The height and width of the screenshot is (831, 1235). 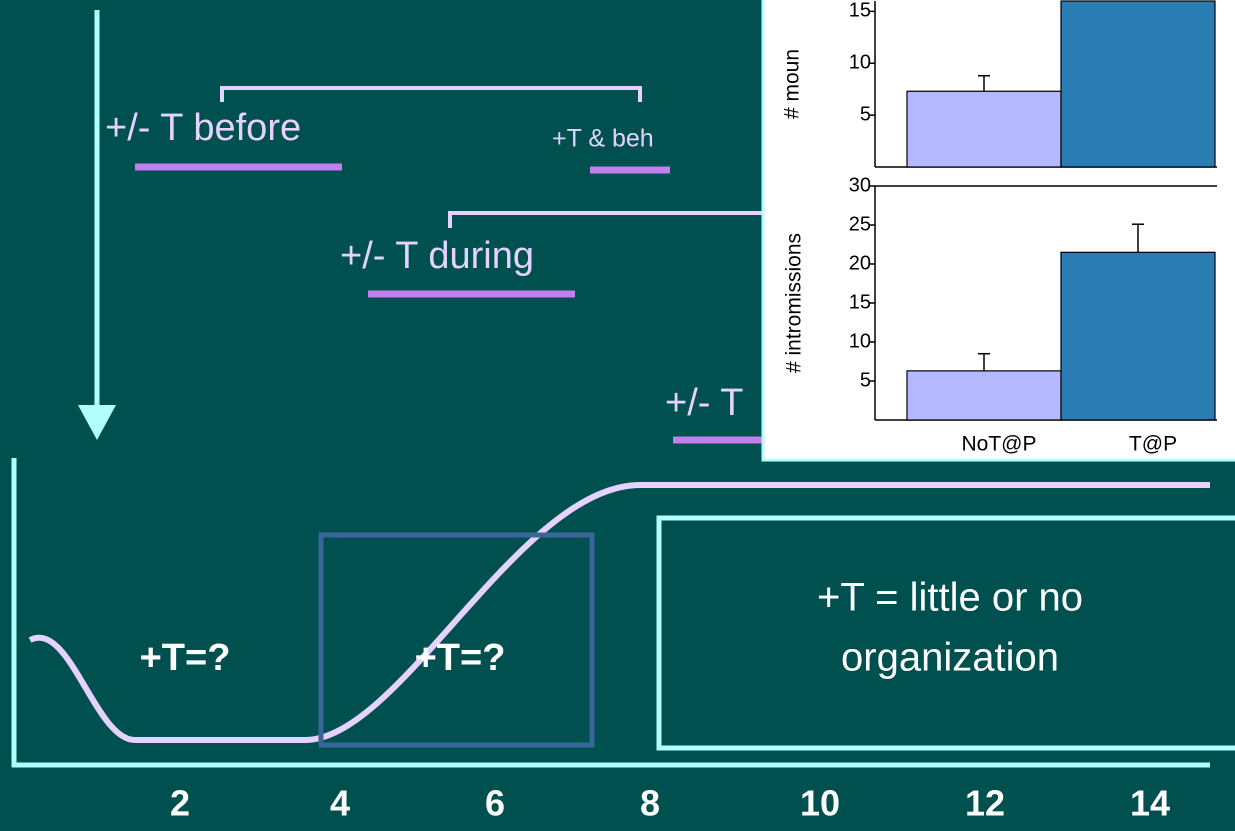 What do you see at coordinates (340, 803) in the screenshot?
I see `x-label: 4` at bounding box center [340, 803].